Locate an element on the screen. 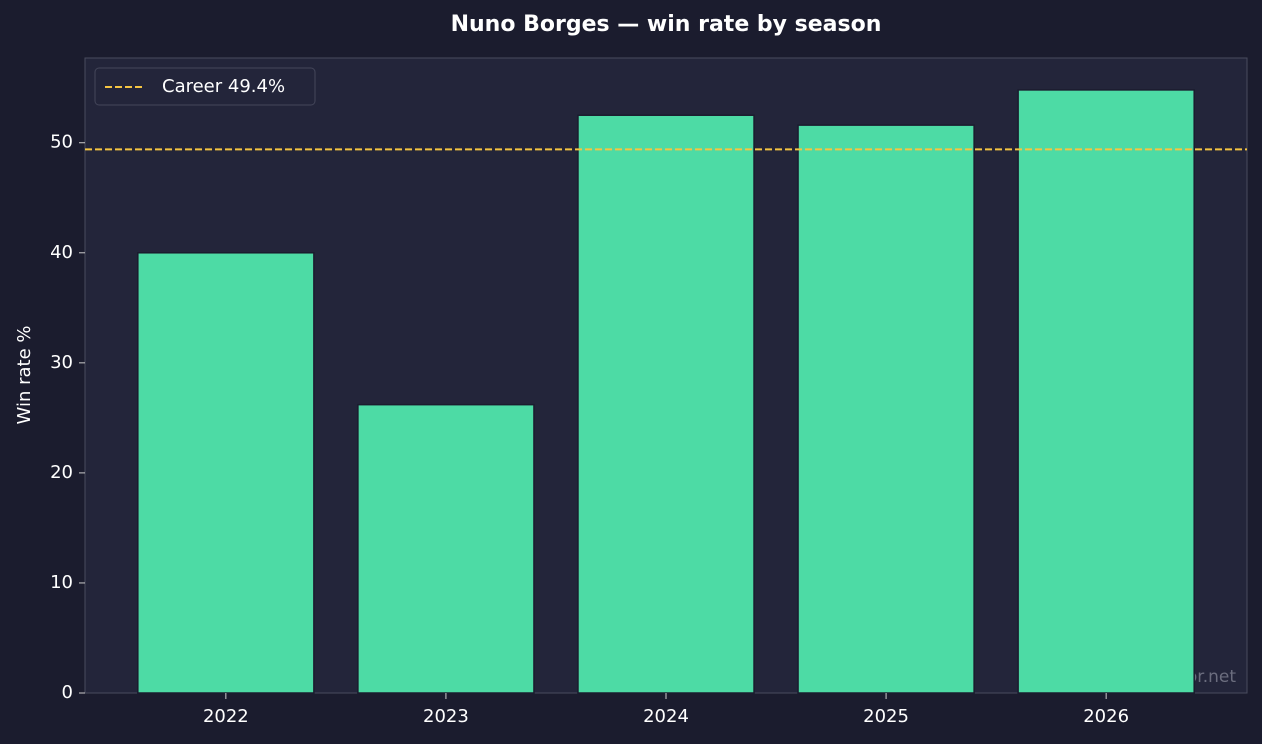 This screenshot has height=744, width=1262. y-tick-label: 50 is located at coordinates (61, 142).